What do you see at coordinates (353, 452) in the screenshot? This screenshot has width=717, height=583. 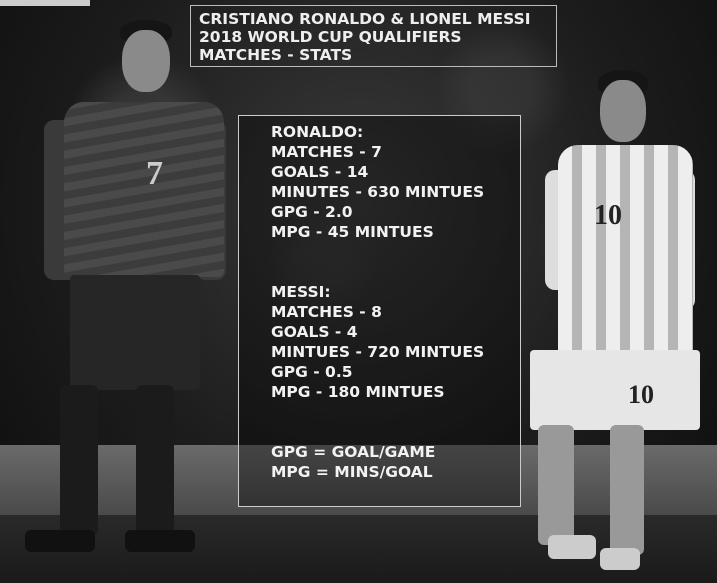 I see `legend-line: GPG = GOAL/GAME` at bounding box center [353, 452].